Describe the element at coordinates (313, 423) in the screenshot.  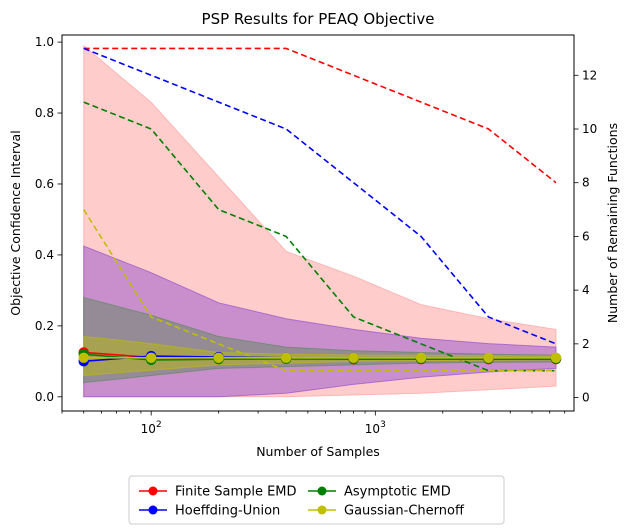
I see `x-axis: 10² 10³` at that location.